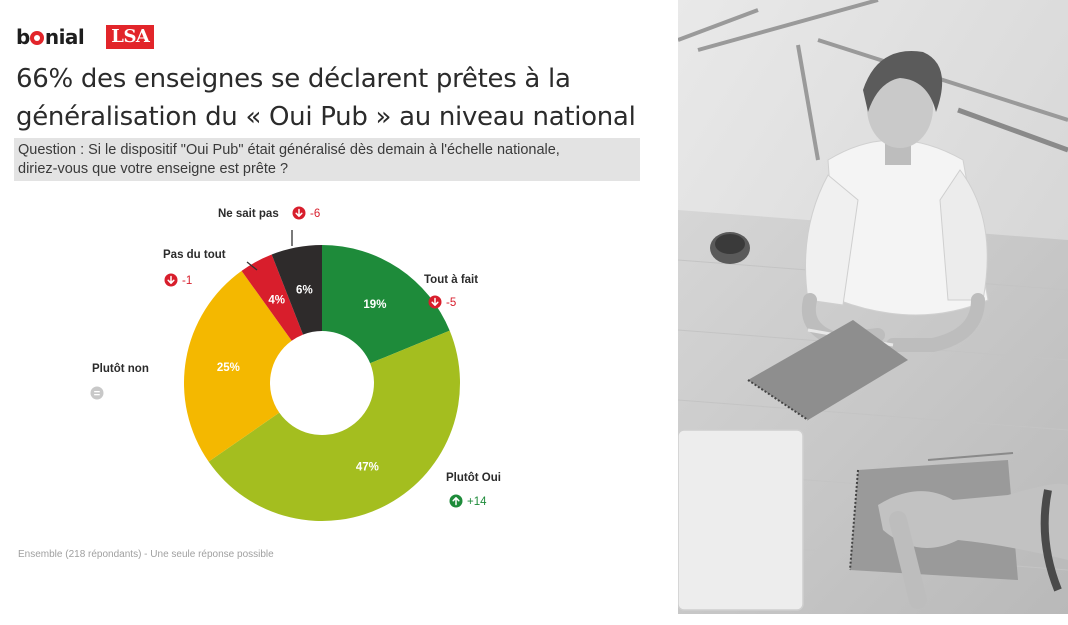 This screenshot has height=625, width=1068. Describe the element at coordinates (302, 379) in the screenshot. I see `donut-value-labels: 19% 47% 25% 4% 6%` at that location.